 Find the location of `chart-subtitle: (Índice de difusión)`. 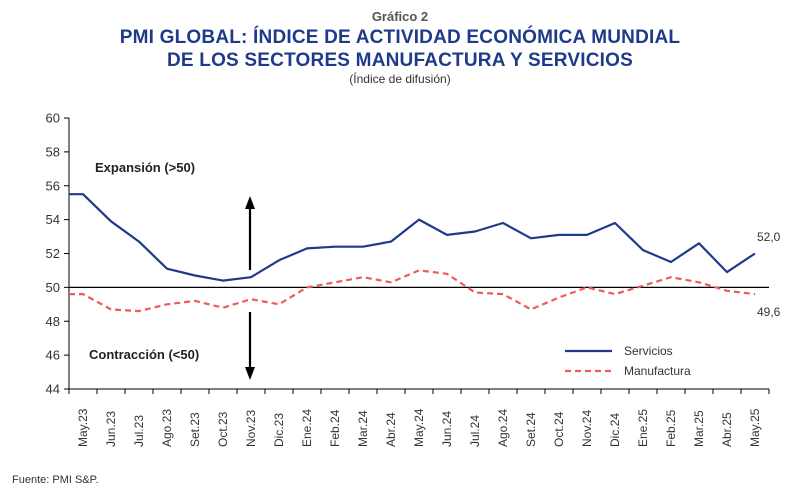

chart-subtitle: (Índice de difusión) is located at coordinates (400, 79).